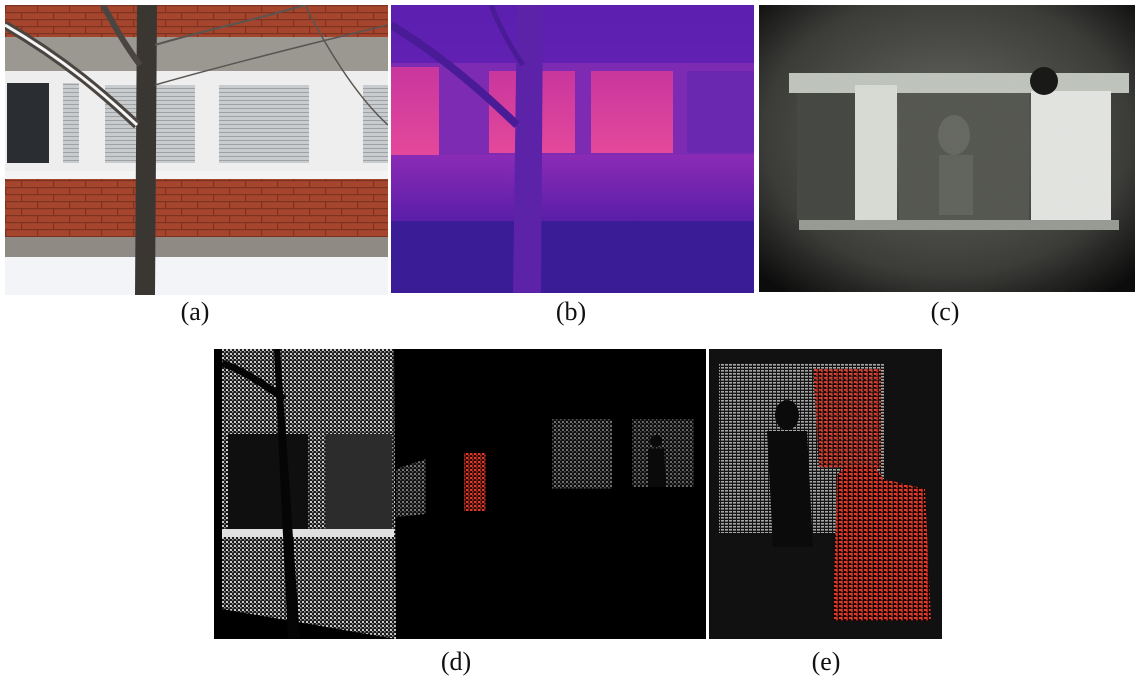  I want to click on panel-a-visible-photo, so click(196, 150).